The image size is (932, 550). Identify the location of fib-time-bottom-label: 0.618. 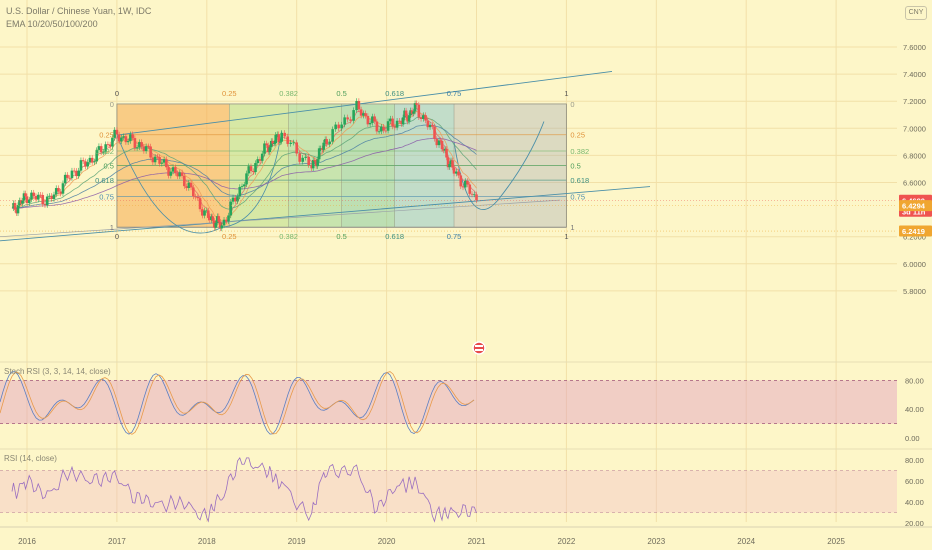
(394, 236).